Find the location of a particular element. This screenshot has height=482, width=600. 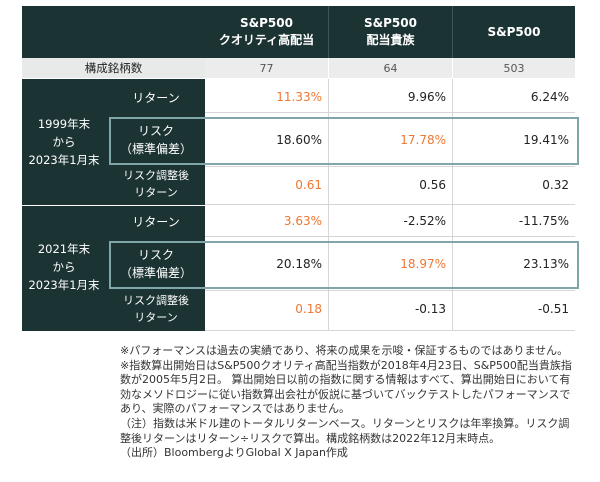

p2-risk-quality: 20.18% is located at coordinates (299, 264).